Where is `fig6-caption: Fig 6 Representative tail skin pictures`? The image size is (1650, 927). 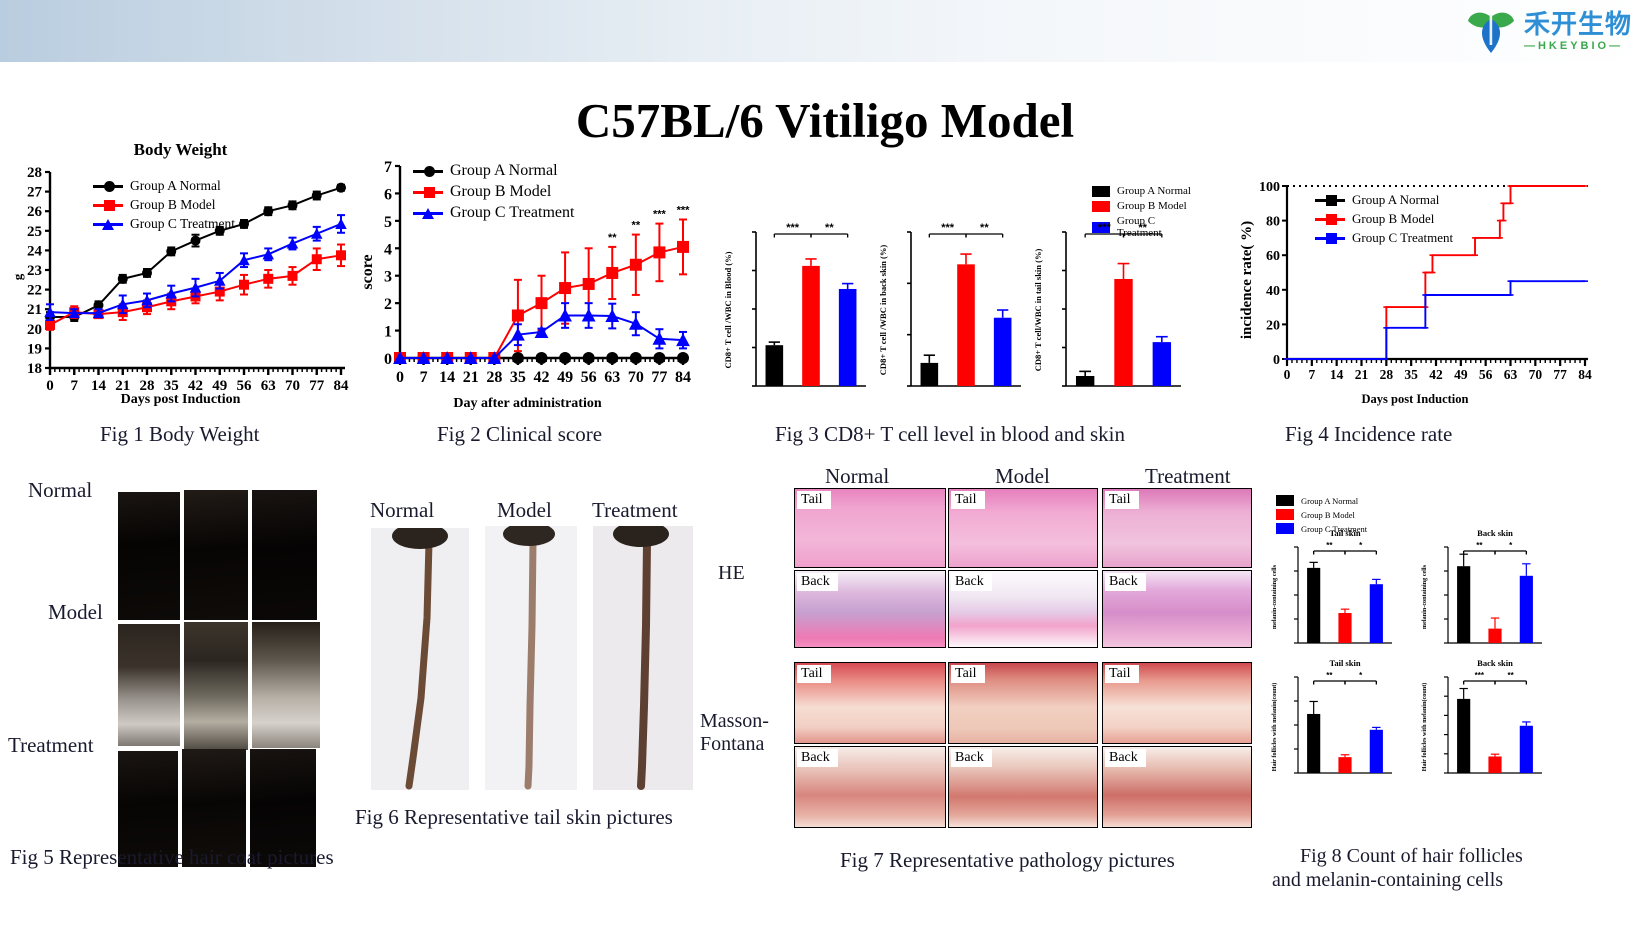 fig6-caption: Fig 6 Representative tail skin pictures is located at coordinates (514, 817).